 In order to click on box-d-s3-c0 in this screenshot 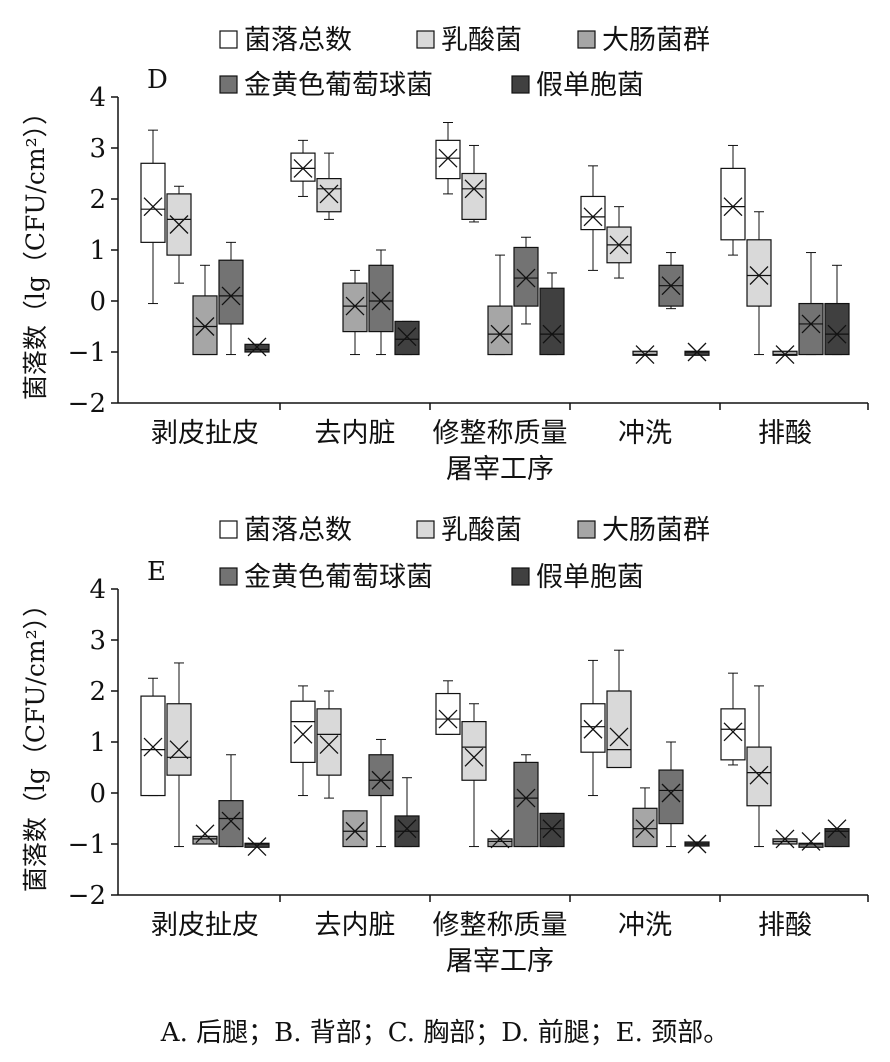, I will do `click(231, 298)`.